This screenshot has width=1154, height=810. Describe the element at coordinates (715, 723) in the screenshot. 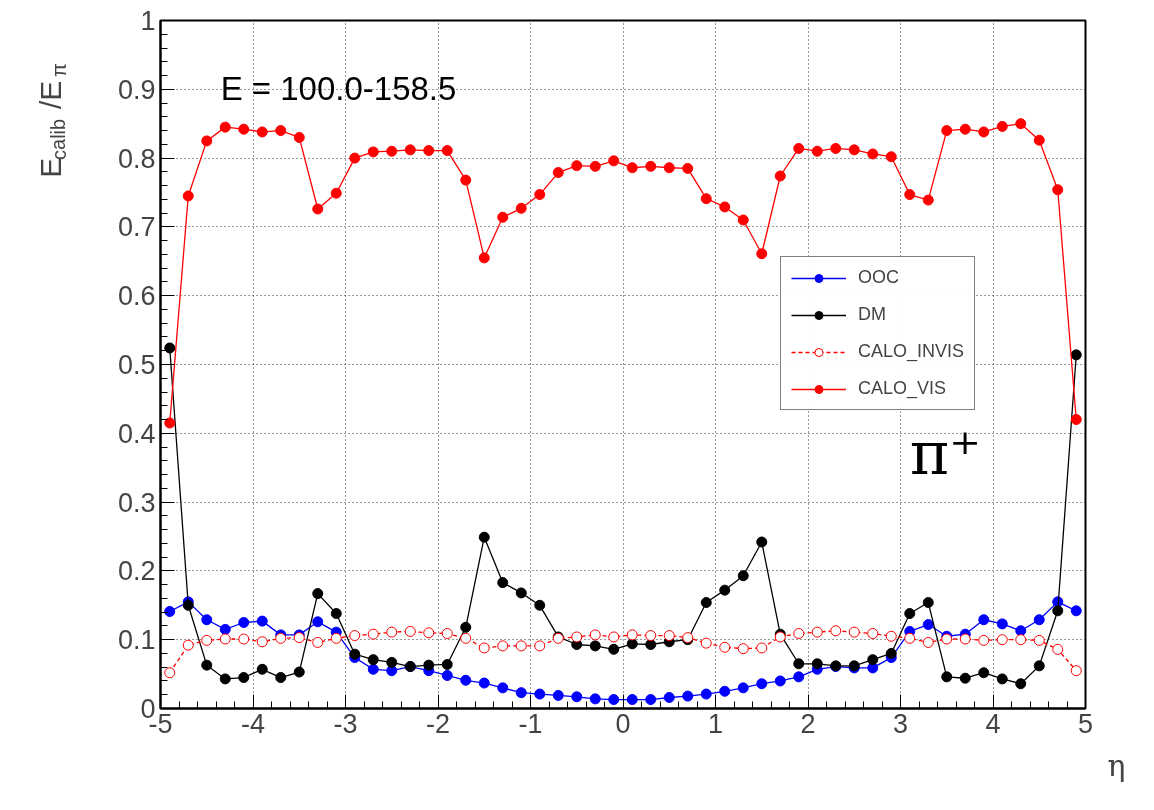

I see `x-tick-label: 1` at that location.